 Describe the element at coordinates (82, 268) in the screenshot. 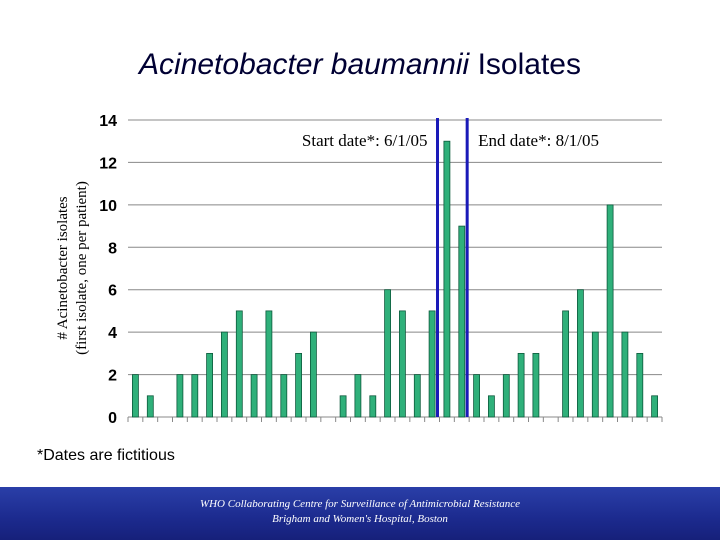

I see `y-axis-label-line2: (first isolate, one per patient)` at that location.